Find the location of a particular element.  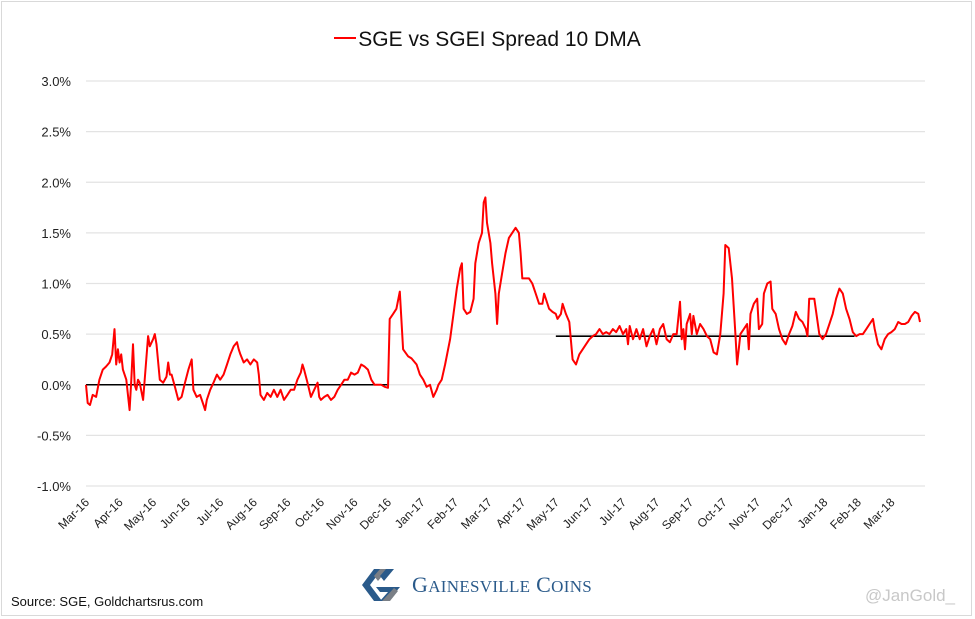

y-tick-label: -1.0% is located at coordinates (54, 486).